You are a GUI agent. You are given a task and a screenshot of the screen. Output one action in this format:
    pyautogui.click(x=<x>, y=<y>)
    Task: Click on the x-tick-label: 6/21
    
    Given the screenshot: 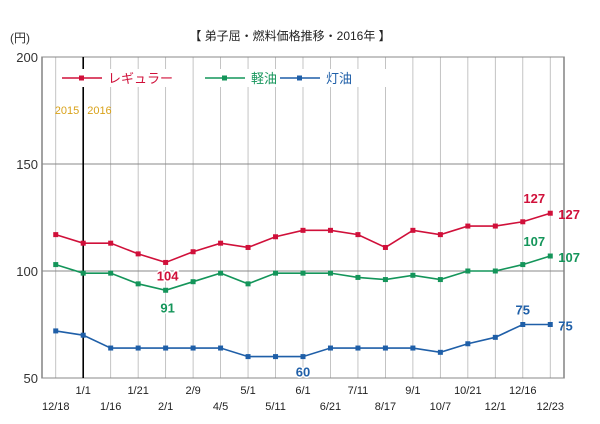 What is the action you would take?
    pyautogui.click(x=330, y=407)
    